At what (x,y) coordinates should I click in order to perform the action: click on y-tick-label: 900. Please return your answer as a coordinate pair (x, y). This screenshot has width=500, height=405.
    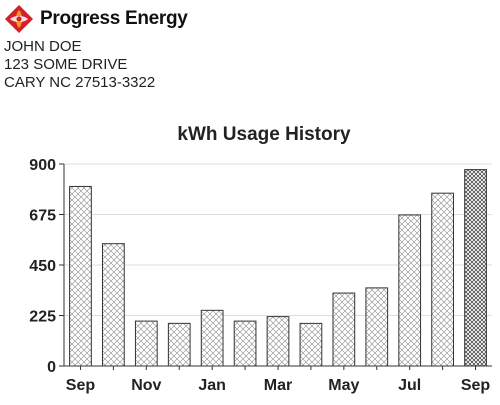
    Looking at the image, I should click on (42, 165).